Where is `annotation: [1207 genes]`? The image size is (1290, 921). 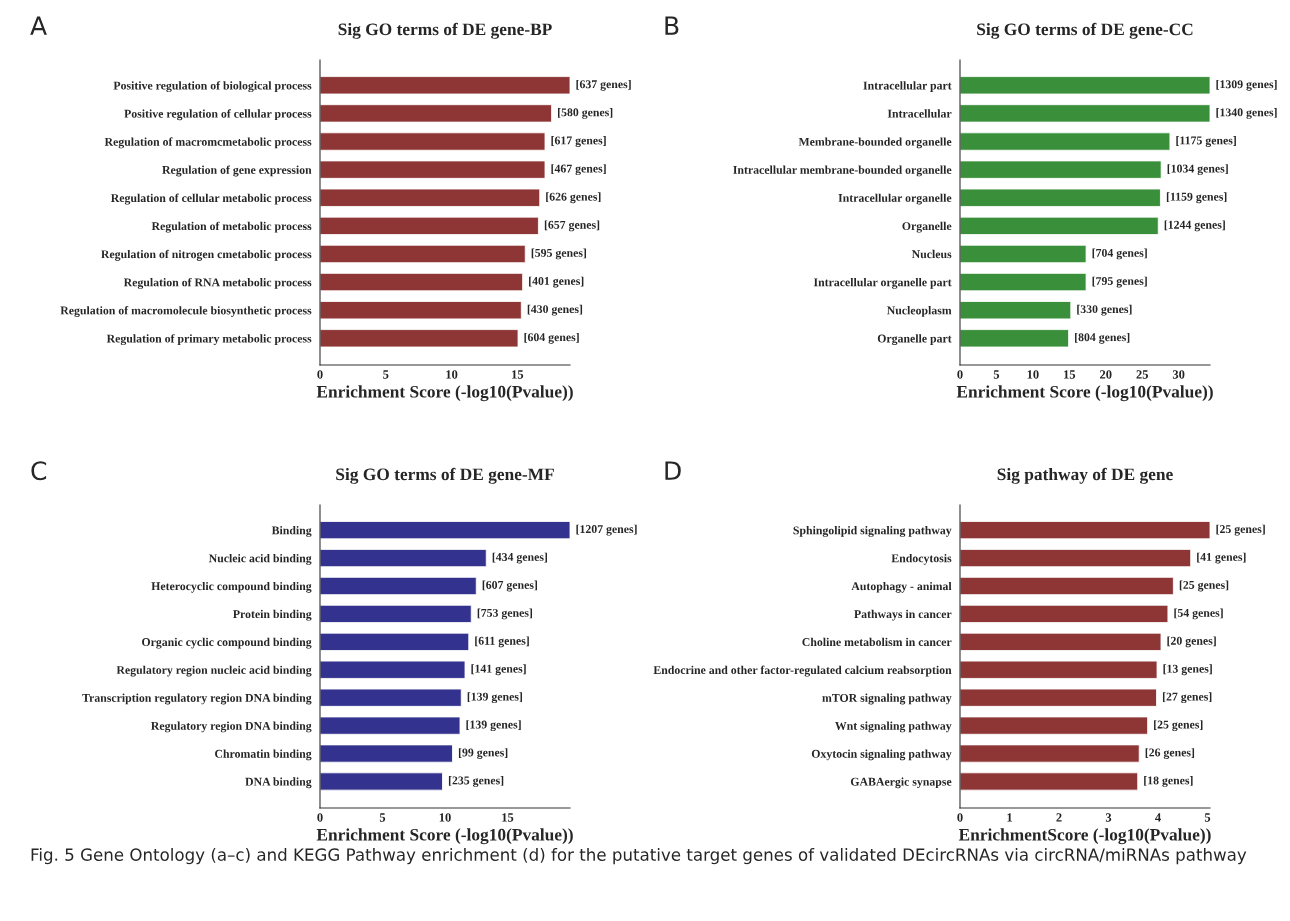 annotation: [1207 genes] is located at coordinates (606, 530).